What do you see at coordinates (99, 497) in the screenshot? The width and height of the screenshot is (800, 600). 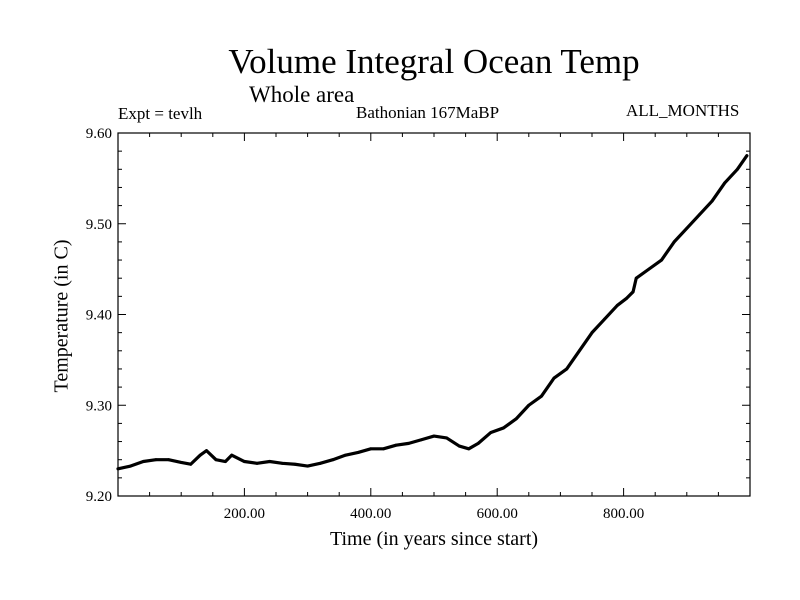 I see `y-tick-label: 9.20` at bounding box center [99, 497].